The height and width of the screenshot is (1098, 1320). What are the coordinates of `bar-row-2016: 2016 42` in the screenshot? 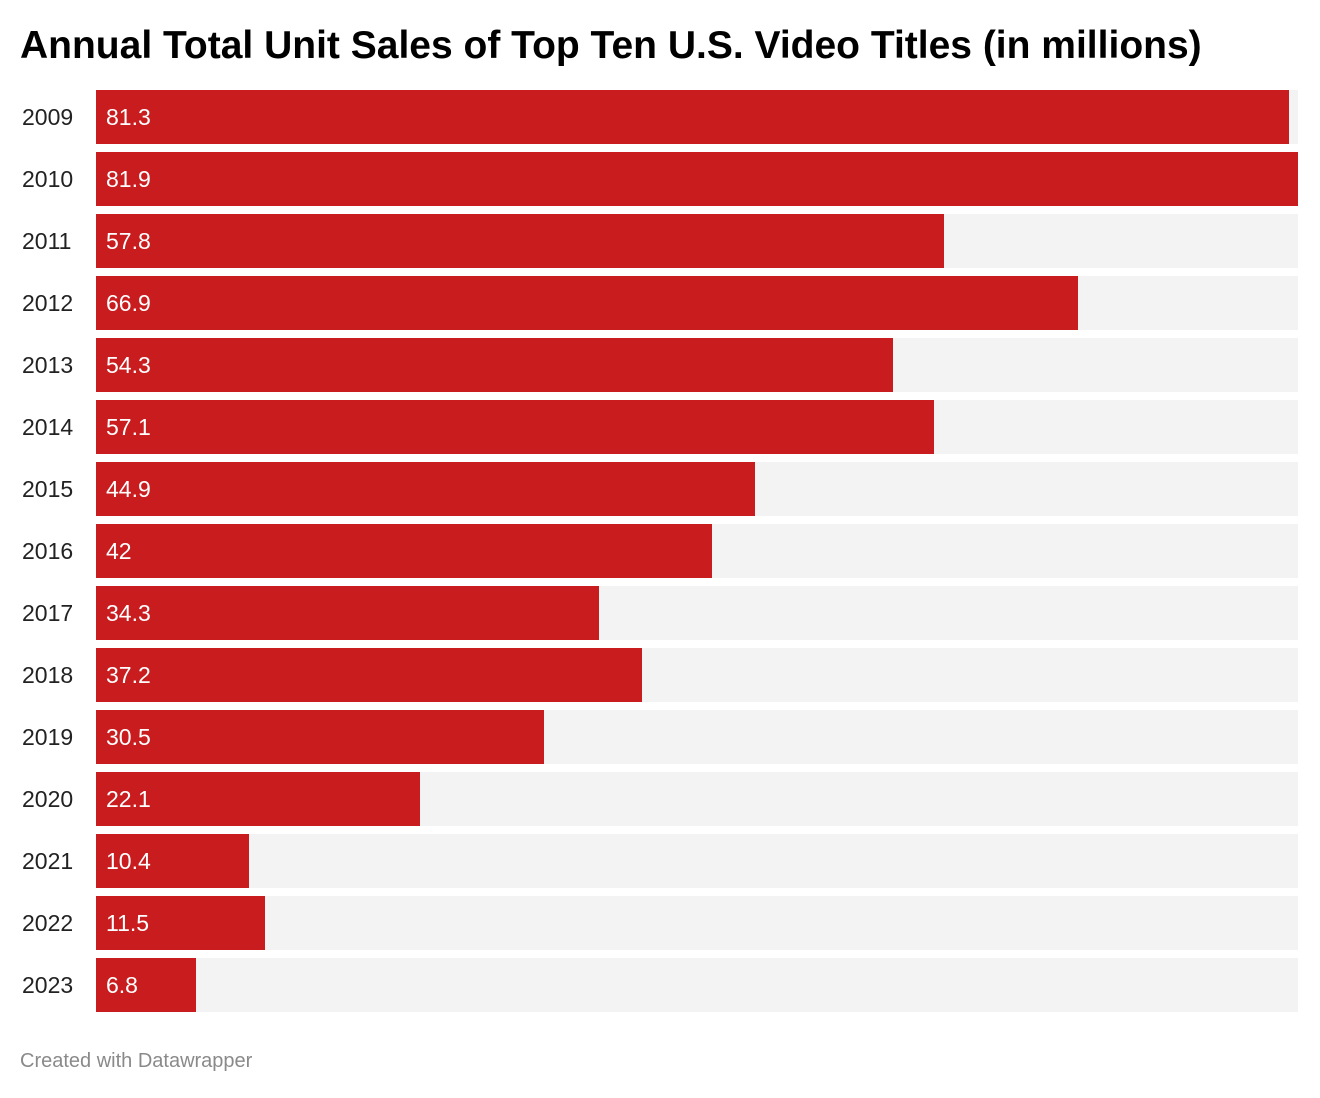 It's located at (660, 551).